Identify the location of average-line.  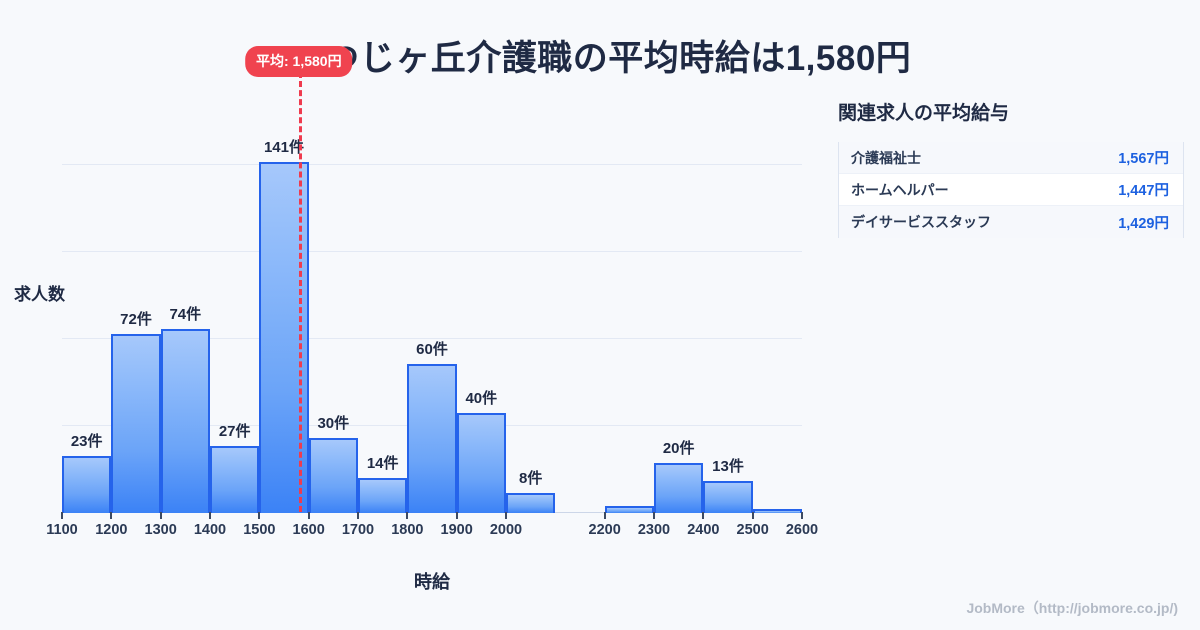
(300, 292).